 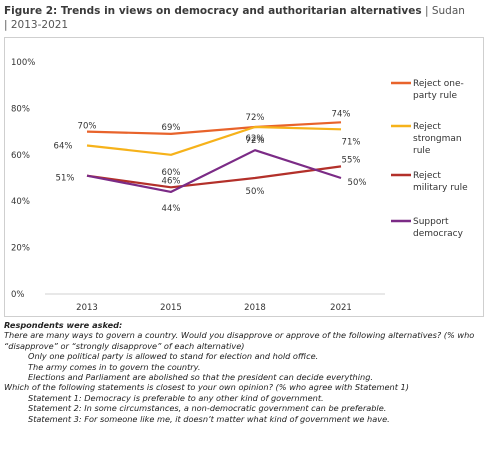 What do you see at coordinates (422, 151) in the screenshot?
I see `legend-label: rule` at bounding box center [422, 151].